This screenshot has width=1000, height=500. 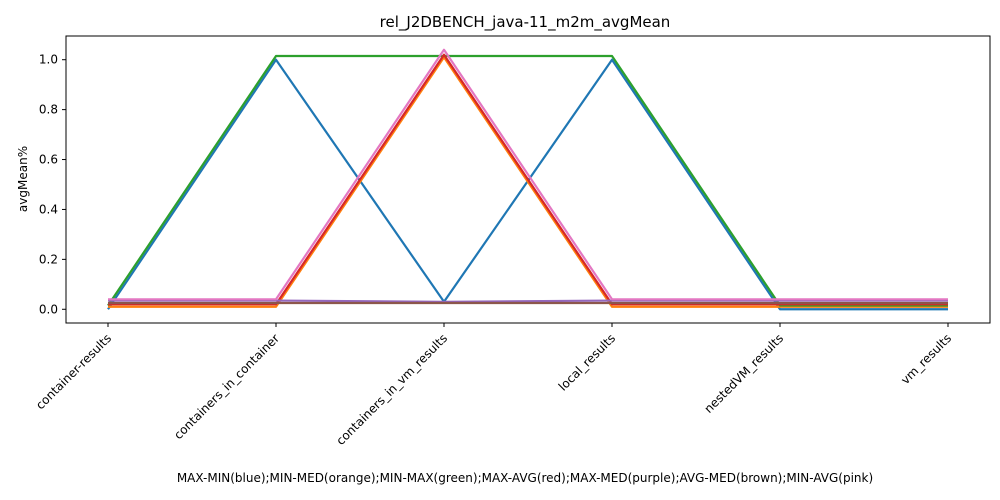 What do you see at coordinates (587, 362) in the screenshot?
I see `x-tick-label: local_results` at bounding box center [587, 362].